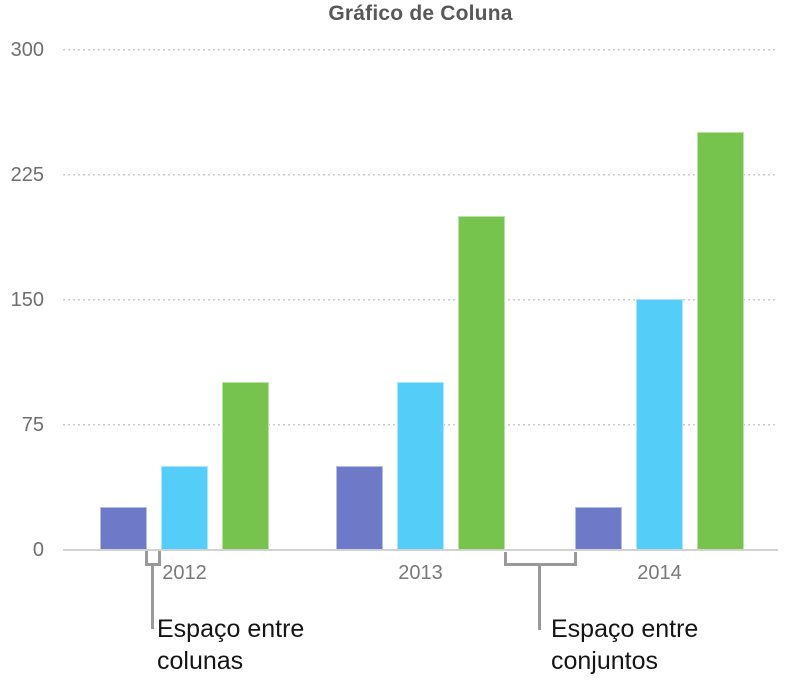 Image resolution: width=785 pixels, height=692 pixels. What do you see at coordinates (184, 573) in the screenshot?
I see `x-axis-label-2012: 2012` at bounding box center [184, 573].